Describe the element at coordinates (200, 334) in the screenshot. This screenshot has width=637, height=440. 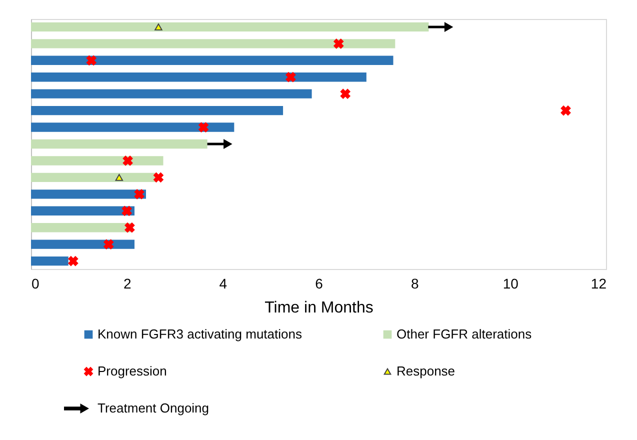
I see `legend-label: Known FGFR3 activating mutations` at that location.